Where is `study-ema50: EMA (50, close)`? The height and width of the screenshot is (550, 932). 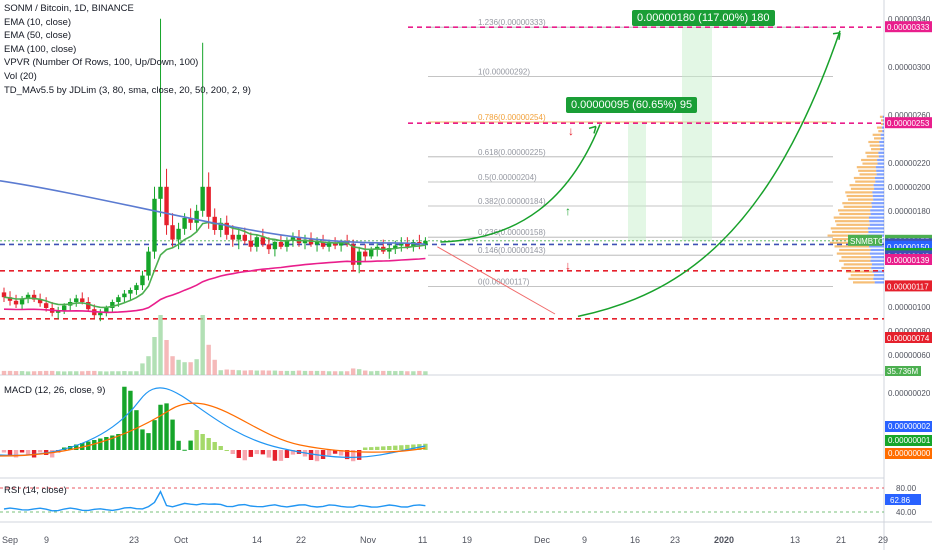 study-ema50: EMA (50, close) is located at coordinates (38, 36).